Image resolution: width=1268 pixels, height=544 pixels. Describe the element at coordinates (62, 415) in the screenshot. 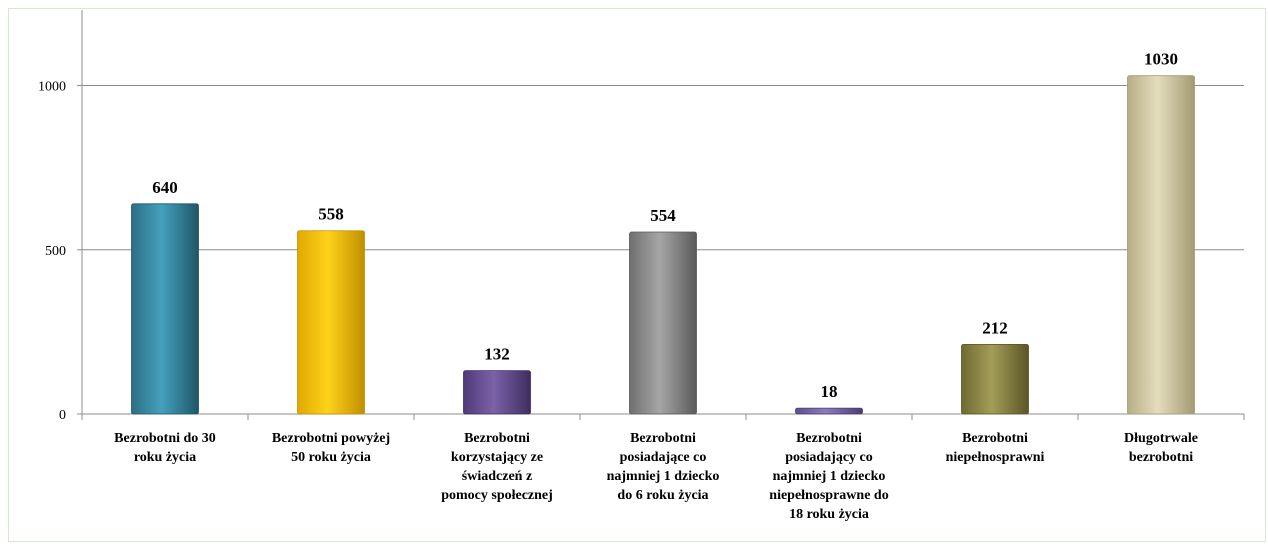

I see `y-tick-label: 0` at that location.